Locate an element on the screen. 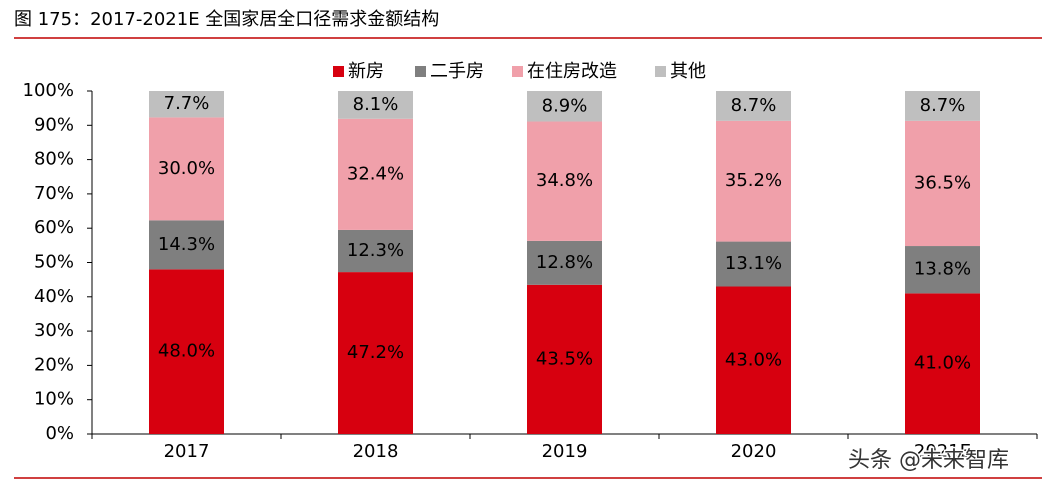 This screenshot has height=486, width=1056. y-tick-label: 80% is located at coordinates (54, 159).